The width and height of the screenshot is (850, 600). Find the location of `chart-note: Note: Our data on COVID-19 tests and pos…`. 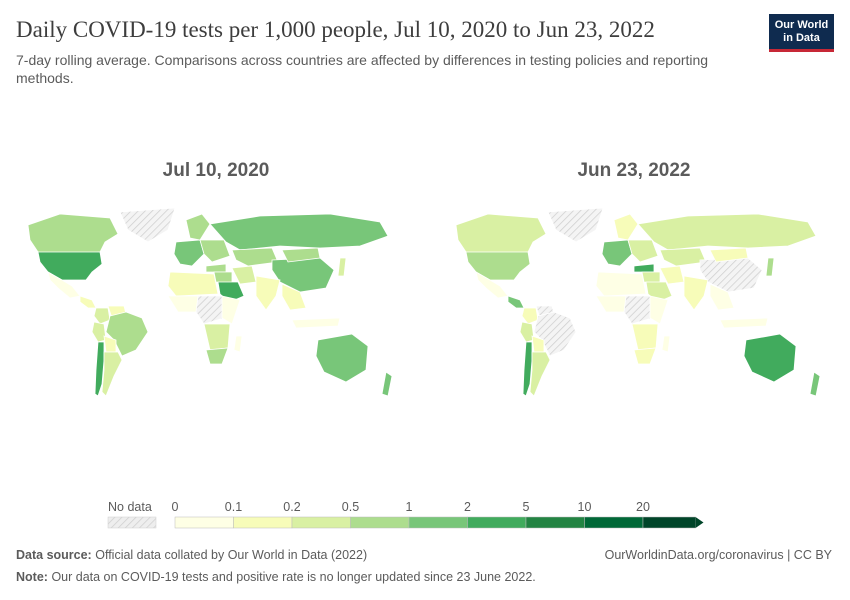

chart-note: Note: Our data on COVID-19 tests and pos… is located at coordinates (276, 577).